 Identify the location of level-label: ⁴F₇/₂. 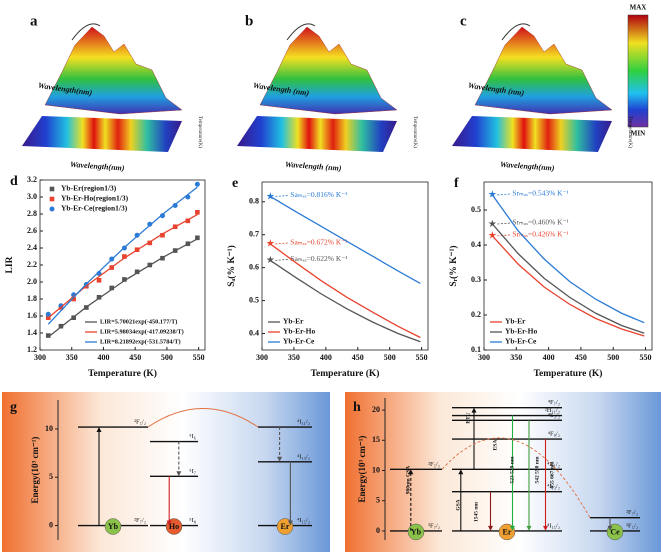
(554, 402).